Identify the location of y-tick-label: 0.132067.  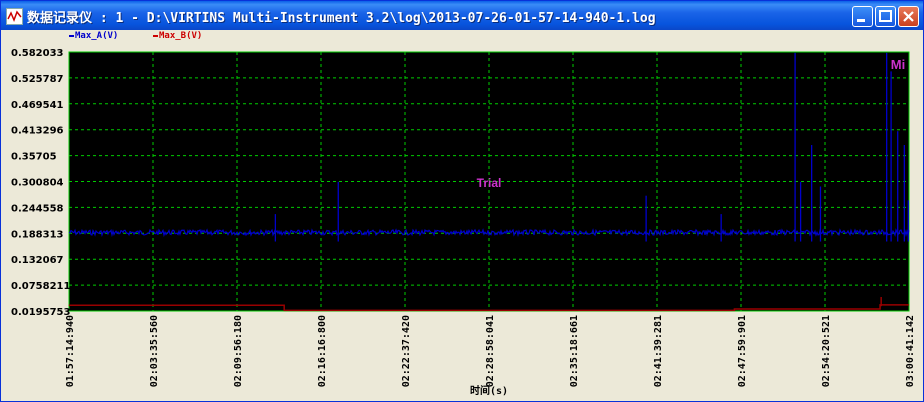
(37, 260).